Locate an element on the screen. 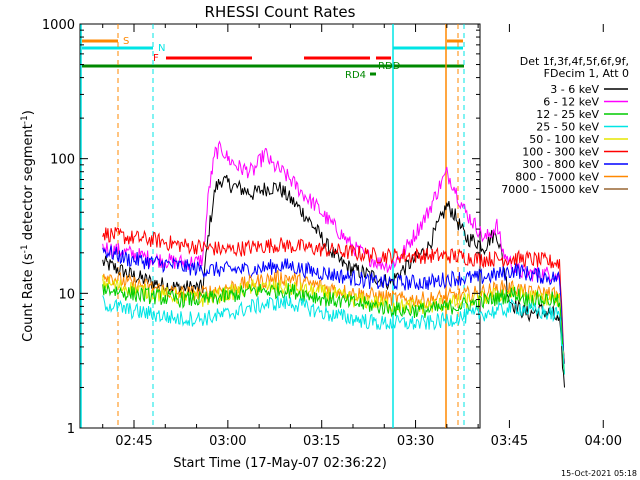 Image resolution: width=640 pixels, height=480 pixels. legend-label: 800 - 7000 keV is located at coordinates (557, 177).